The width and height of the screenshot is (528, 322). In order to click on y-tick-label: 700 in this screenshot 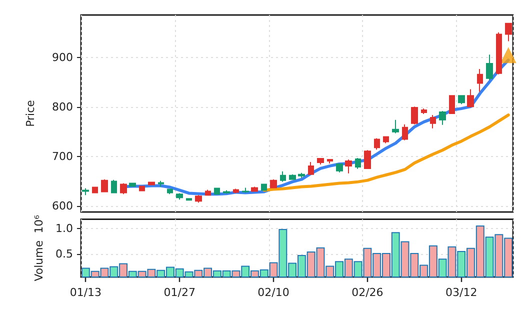, I will do `click(62, 157)`.